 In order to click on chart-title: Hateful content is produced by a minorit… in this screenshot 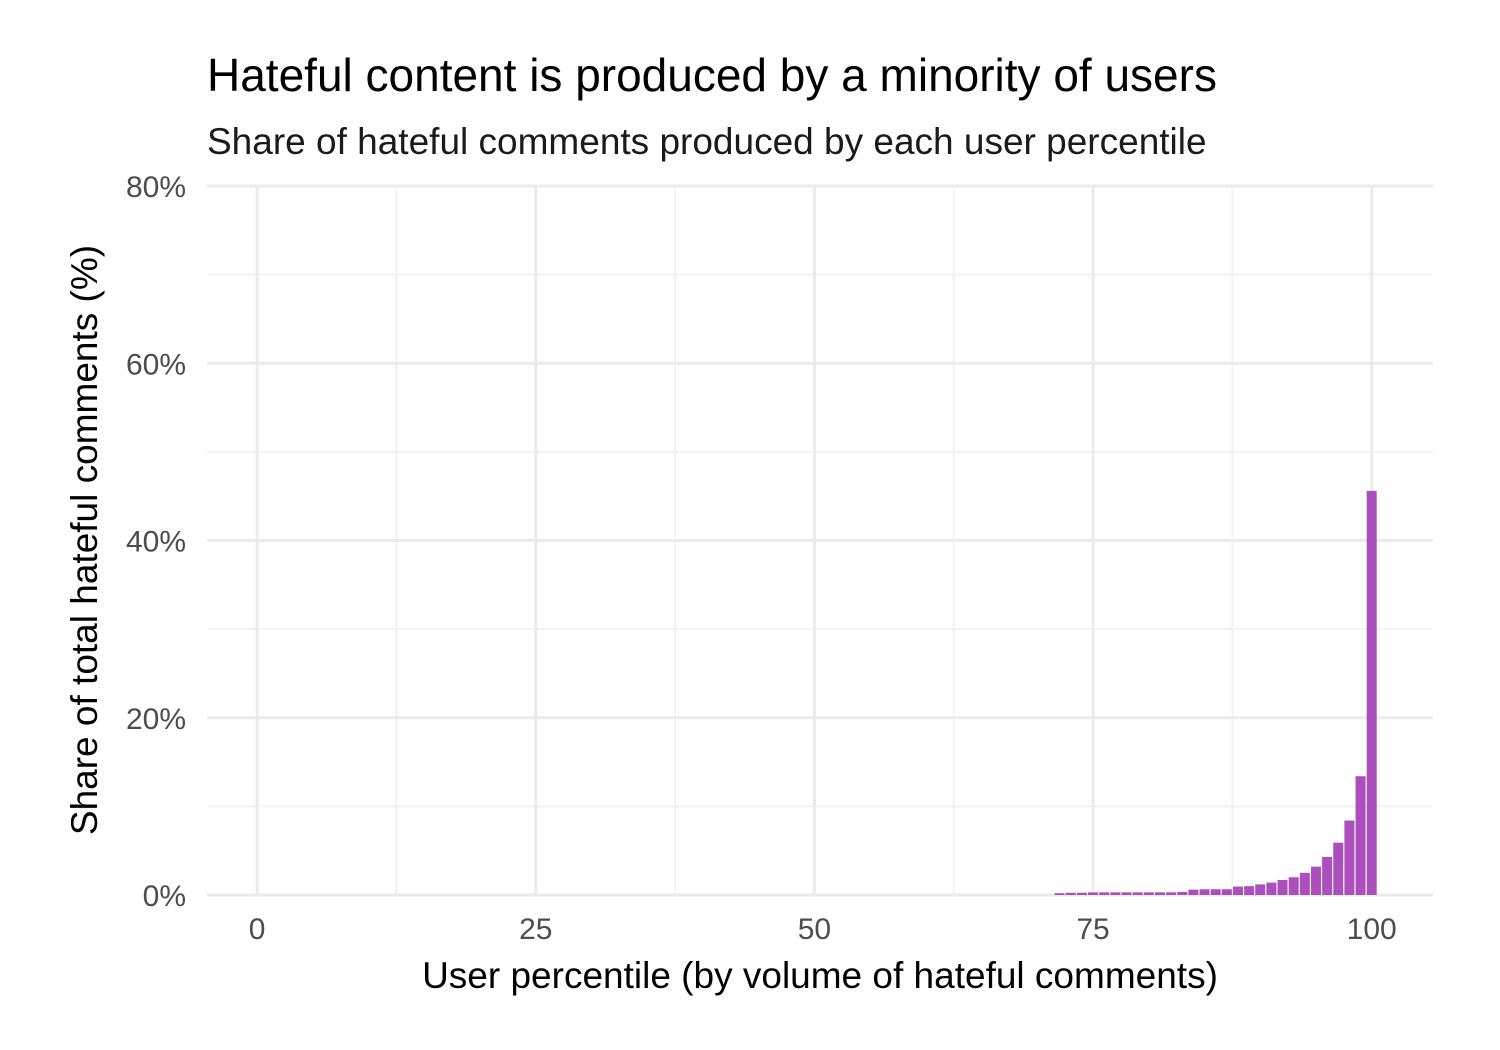, I will do `click(712, 75)`.